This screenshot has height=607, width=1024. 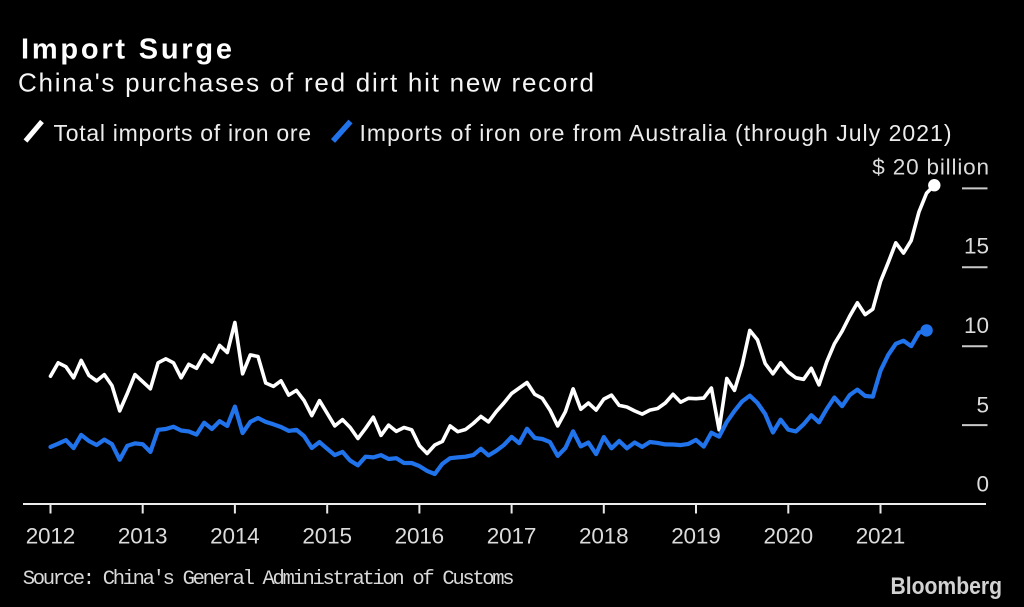 I want to click on svg-text: 2015, so click(x=327, y=536).